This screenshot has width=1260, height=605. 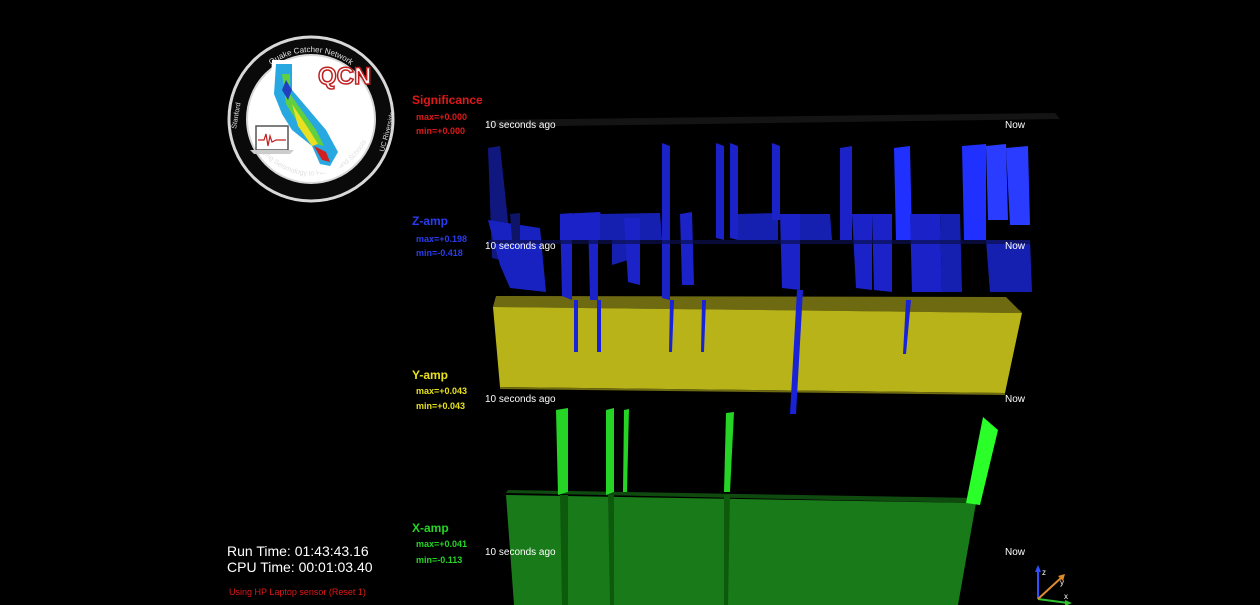 What do you see at coordinates (297, 592) in the screenshot?
I see `sensor-status: Using HP Laptop sensor (Reset 1)` at bounding box center [297, 592].